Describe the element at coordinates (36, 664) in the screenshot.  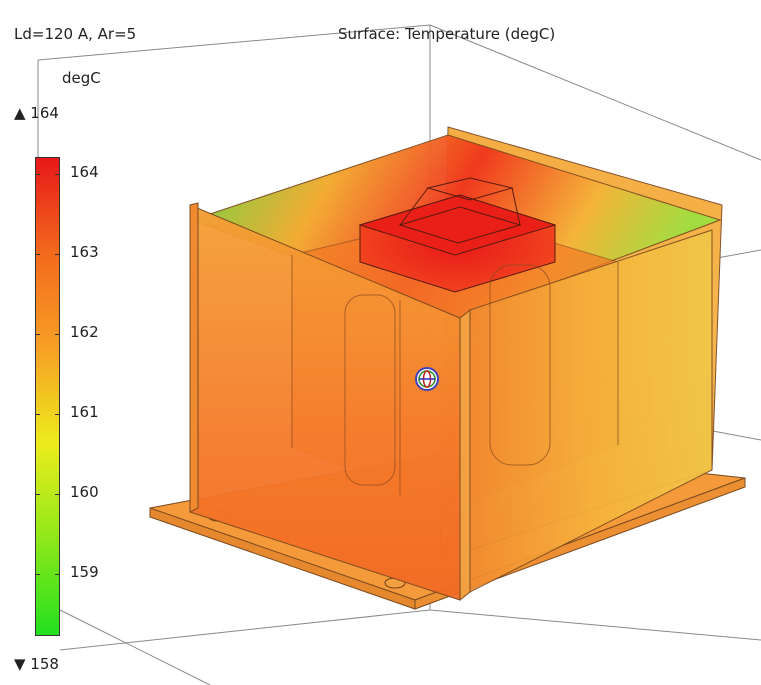
I see `colorbar-min-label: ▼ 158` at that location.